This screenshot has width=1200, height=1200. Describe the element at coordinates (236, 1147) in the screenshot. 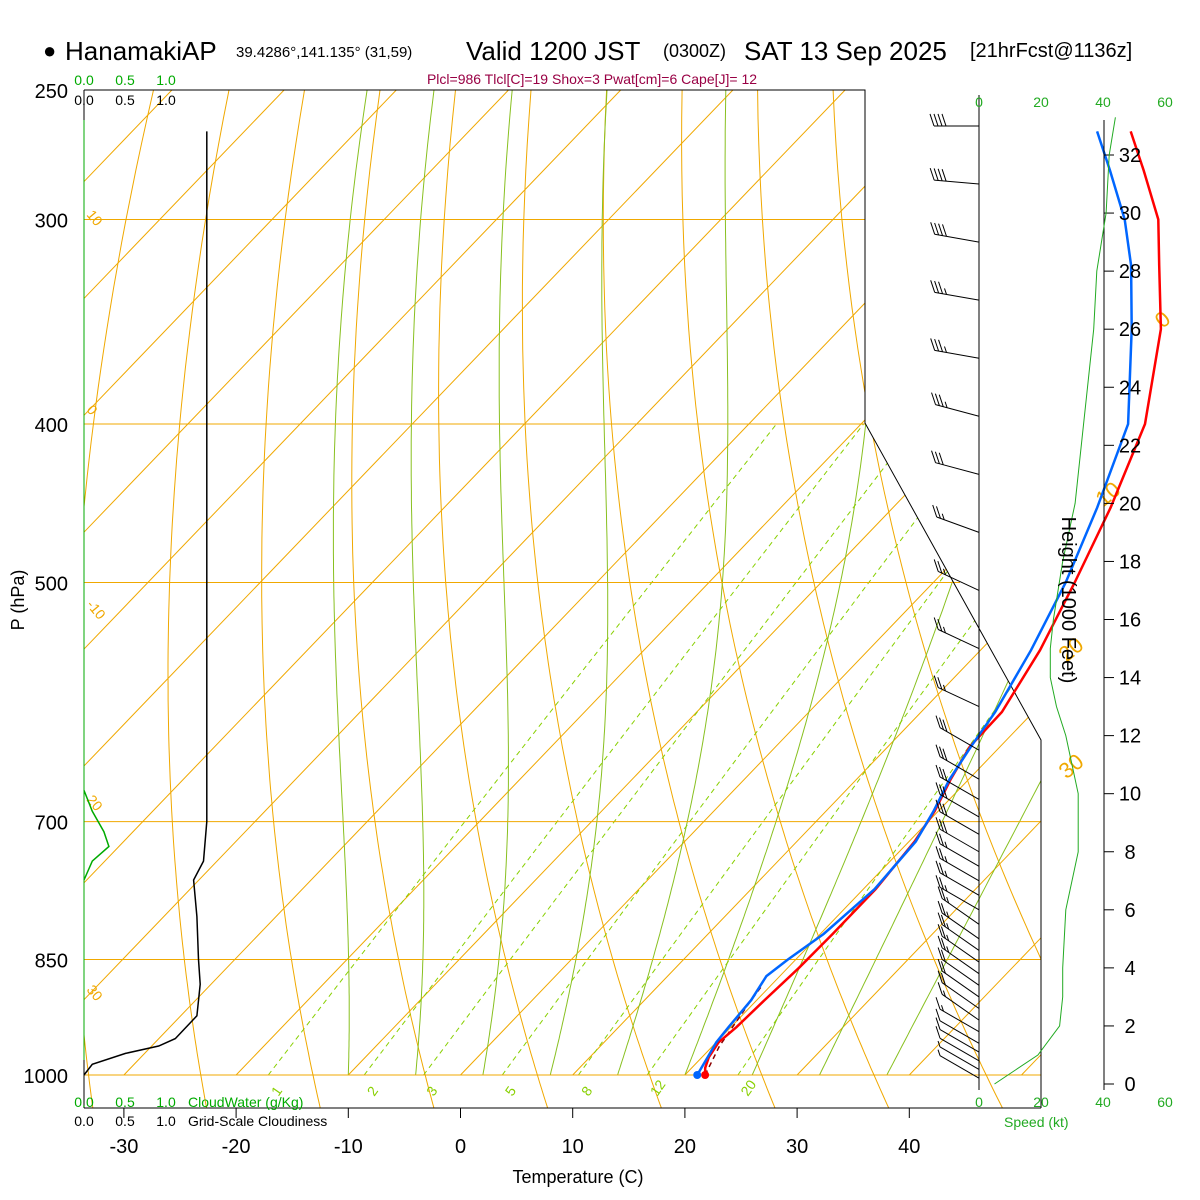

I see `temp-tick-label: -20` at that location.